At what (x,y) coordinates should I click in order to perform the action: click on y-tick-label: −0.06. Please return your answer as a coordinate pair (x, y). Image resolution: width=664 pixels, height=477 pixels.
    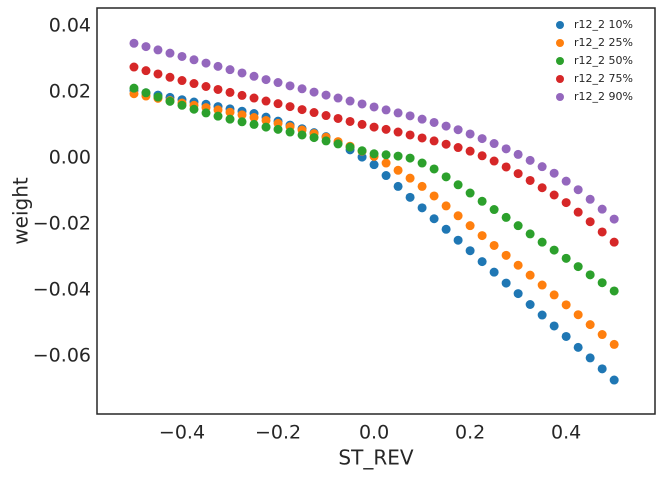
    Looking at the image, I should click on (62, 355).